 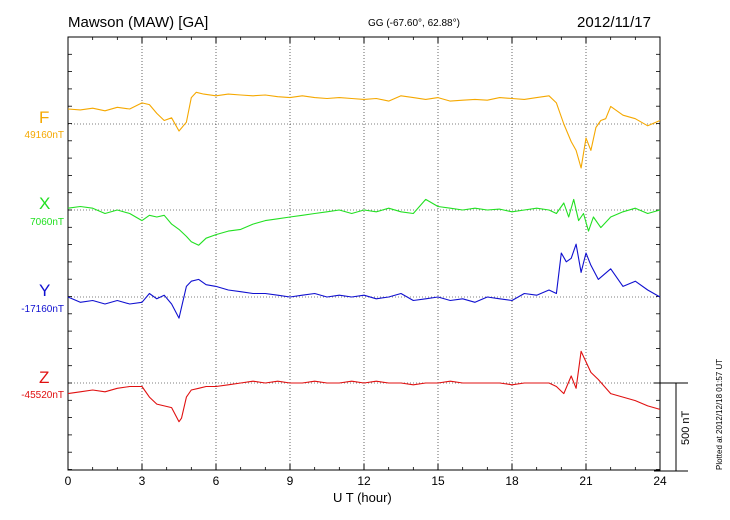 What do you see at coordinates (290, 481) in the screenshot?
I see `x-tick-label: 9` at bounding box center [290, 481].